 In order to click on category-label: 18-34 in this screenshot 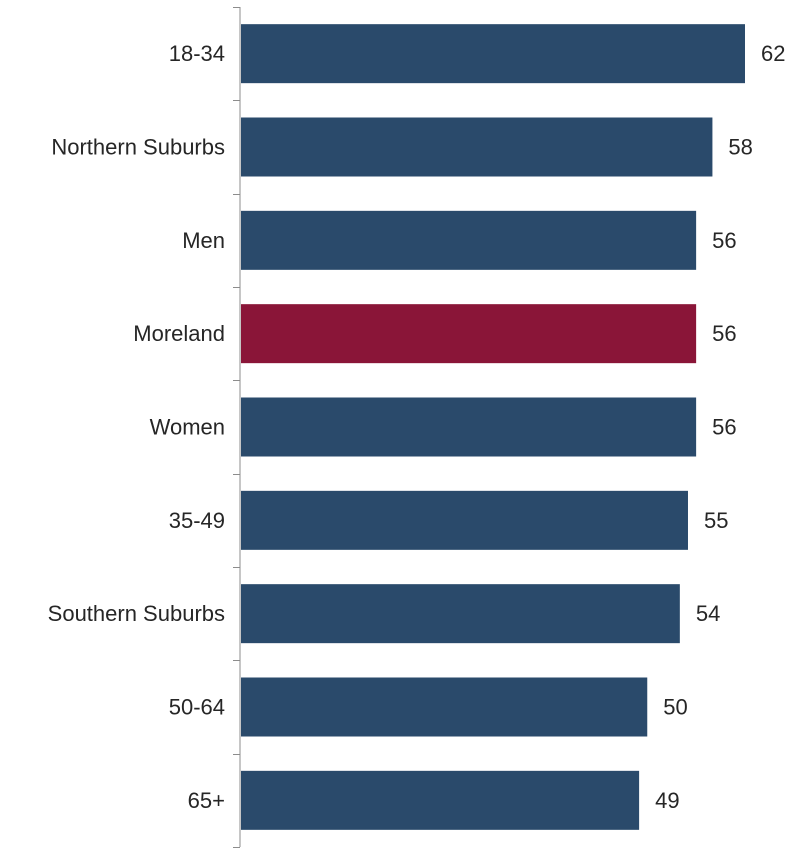, I will do `click(197, 53)`.